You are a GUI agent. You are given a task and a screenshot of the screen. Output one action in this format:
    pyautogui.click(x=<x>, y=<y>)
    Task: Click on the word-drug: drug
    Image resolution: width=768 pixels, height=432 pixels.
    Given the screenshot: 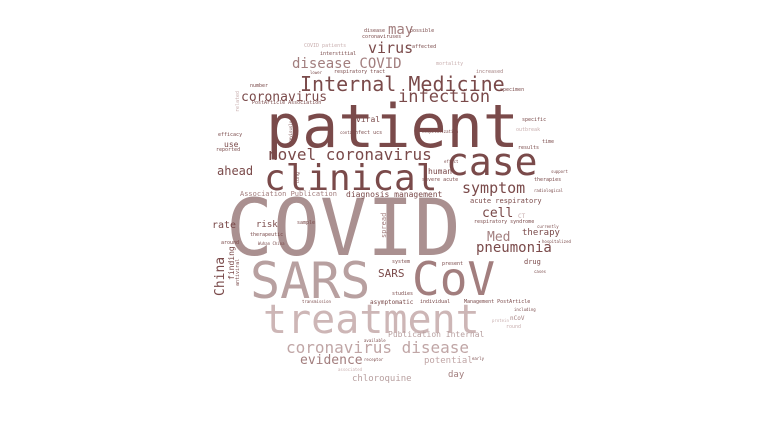 What is the action you would take?
    pyautogui.click(x=532, y=262)
    